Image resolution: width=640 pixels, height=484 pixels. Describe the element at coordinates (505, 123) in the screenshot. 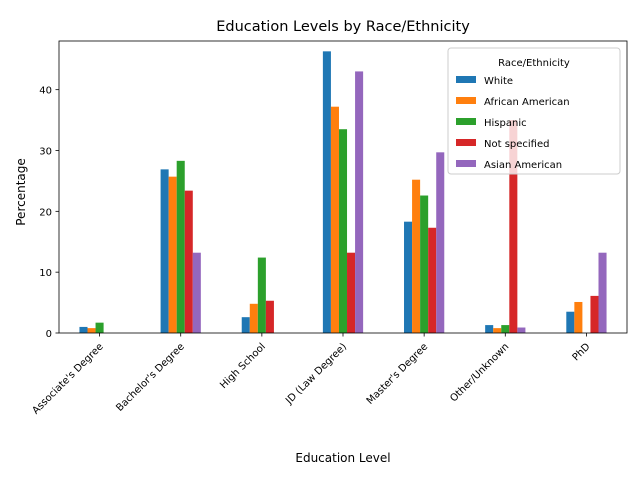

I see `legend-label: Hispanic` at that location.